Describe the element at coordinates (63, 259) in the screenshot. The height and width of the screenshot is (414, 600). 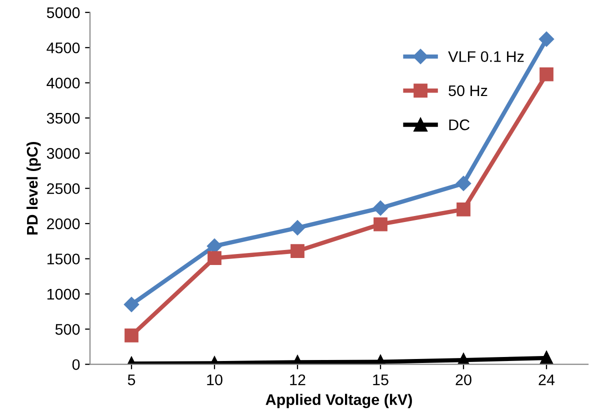
I see `y-tick-label: 1500` at that location.